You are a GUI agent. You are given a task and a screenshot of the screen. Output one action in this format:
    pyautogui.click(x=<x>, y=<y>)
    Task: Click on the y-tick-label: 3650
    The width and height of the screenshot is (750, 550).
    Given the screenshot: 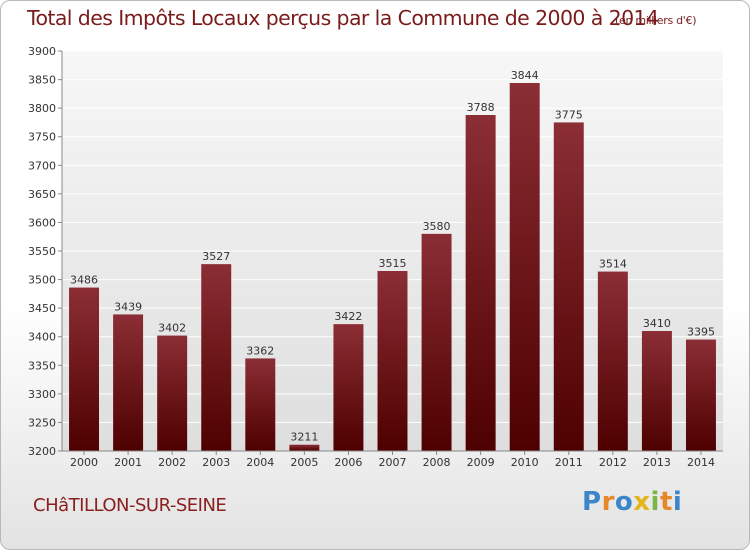 What is the action you would take?
    pyautogui.click(x=42, y=194)
    